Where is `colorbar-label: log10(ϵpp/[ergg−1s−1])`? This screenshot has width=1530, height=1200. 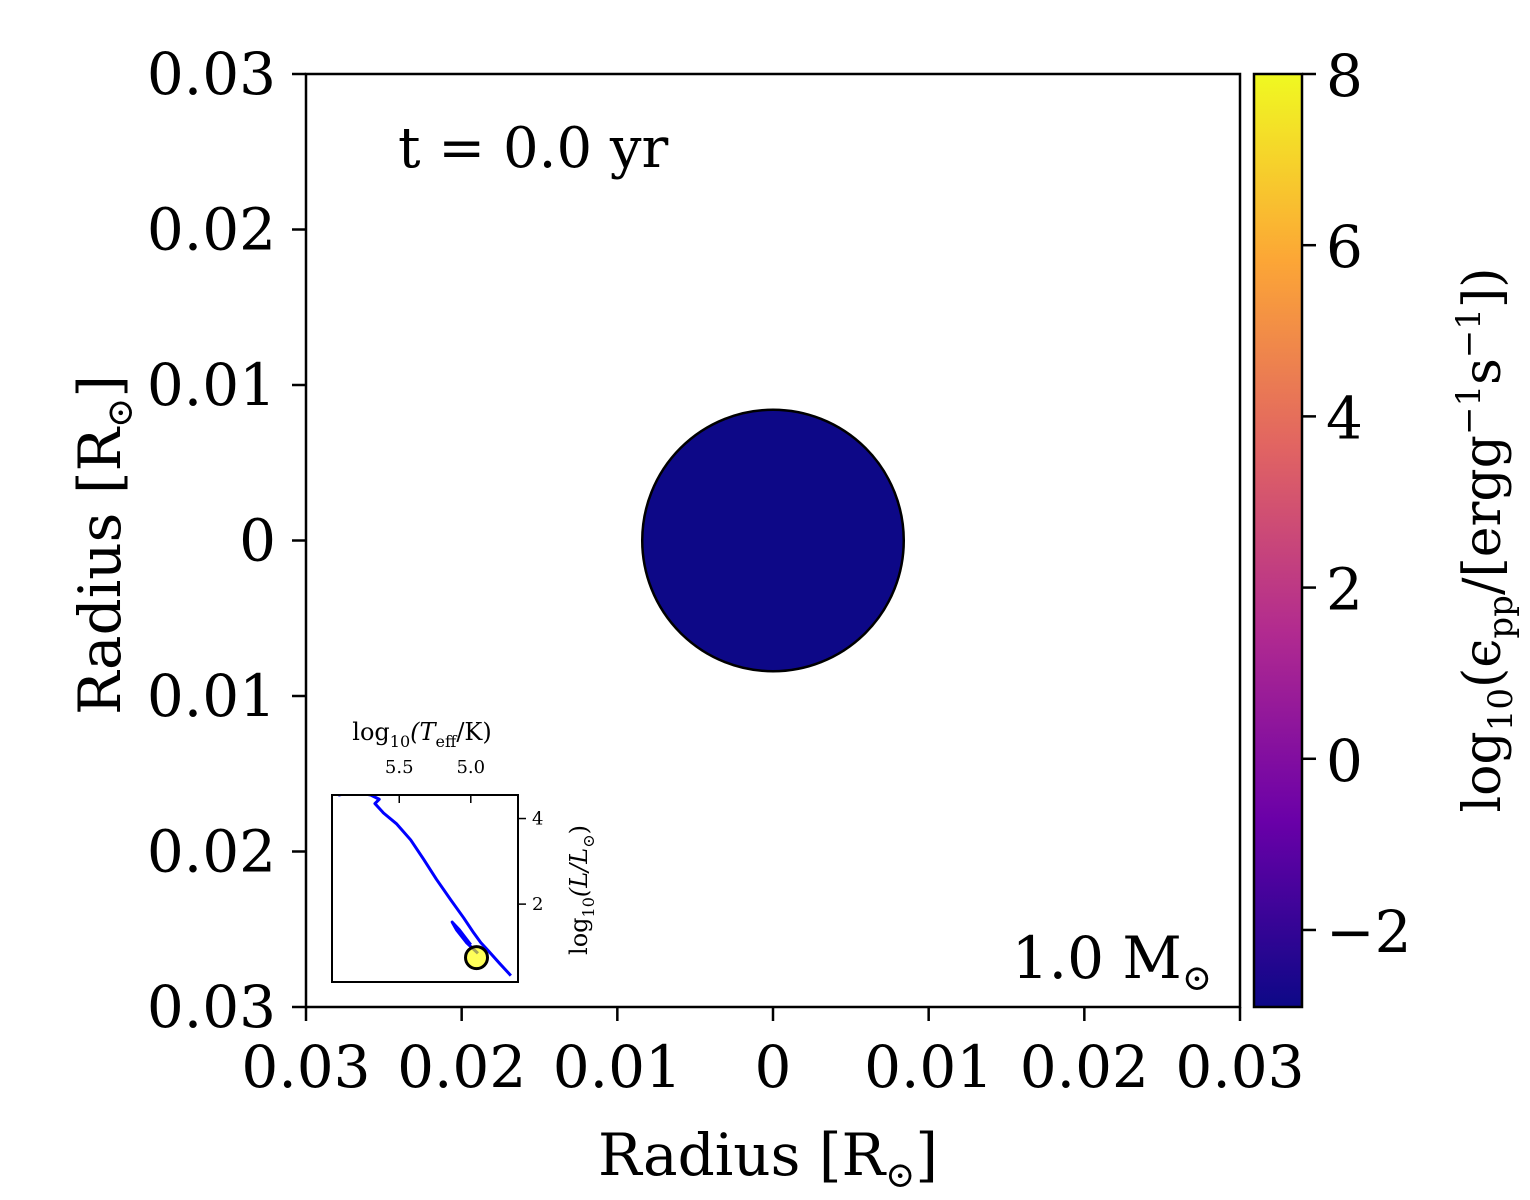
colorbar-label: log10(ϵpp/[ergg−1s−1]) is located at coordinates (1485, 540).